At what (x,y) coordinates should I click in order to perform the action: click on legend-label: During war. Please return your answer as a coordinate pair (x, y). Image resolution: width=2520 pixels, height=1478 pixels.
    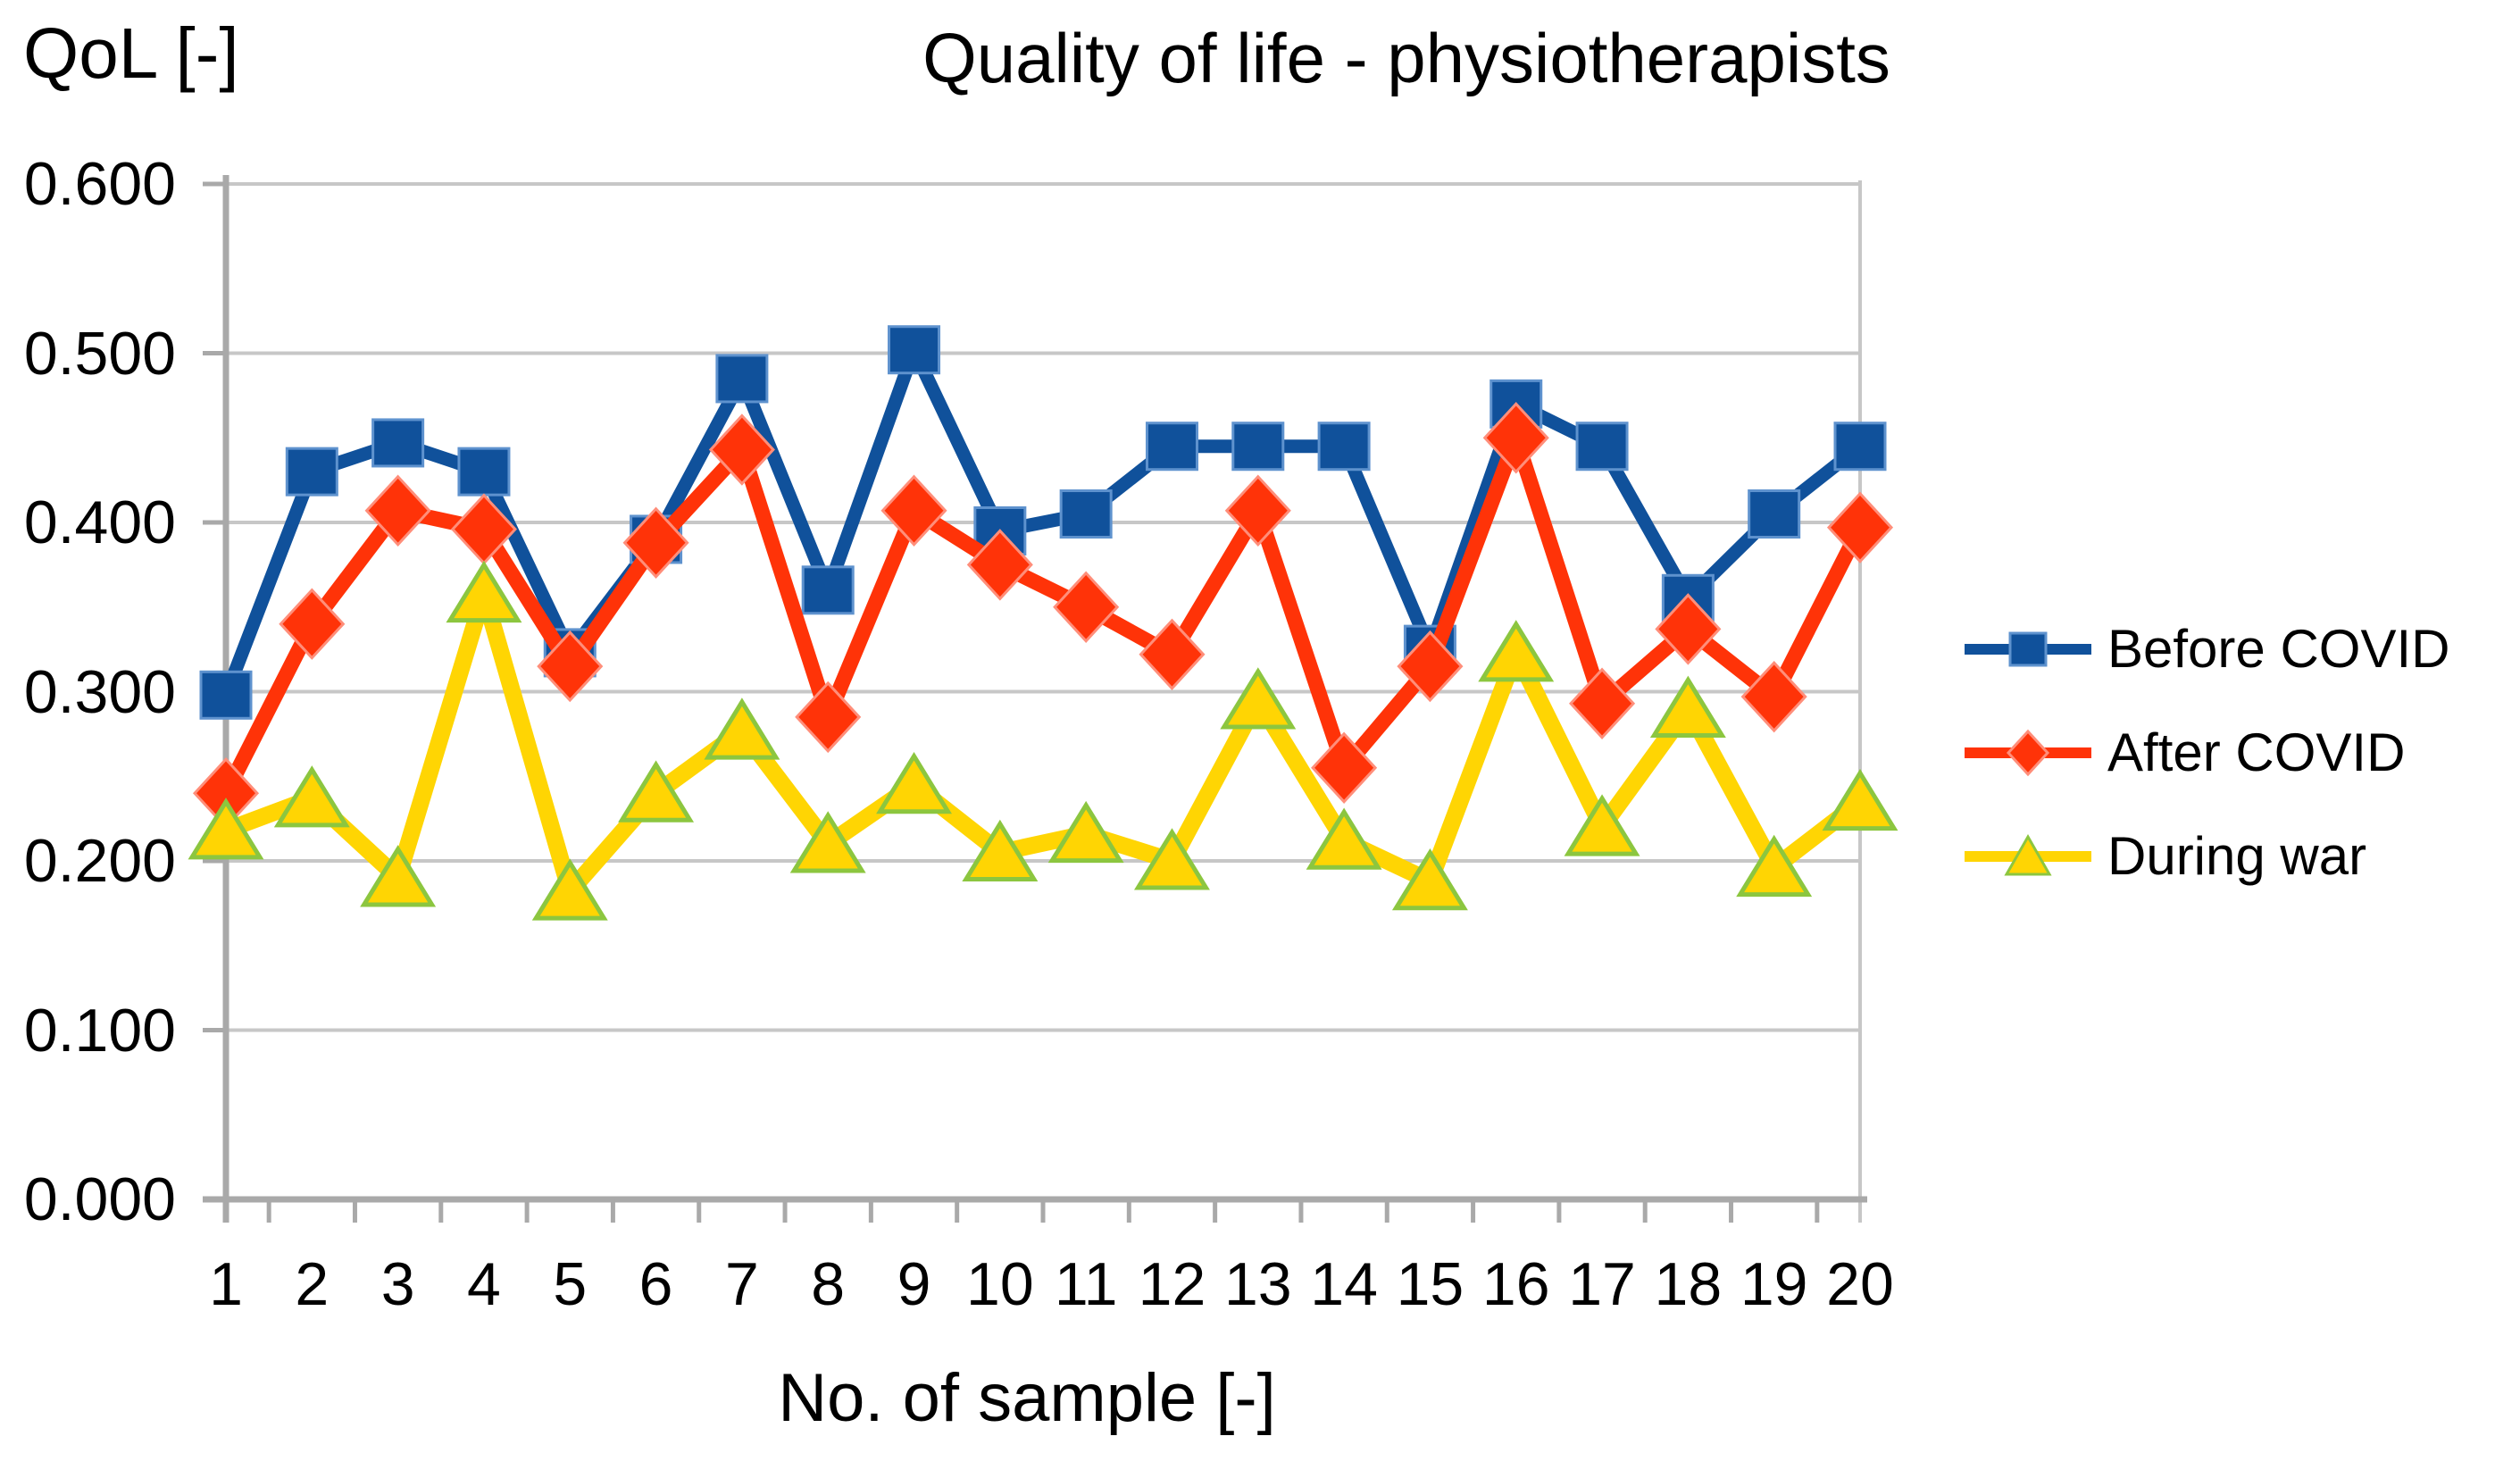
    Looking at the image, I should click on (2237, 856).